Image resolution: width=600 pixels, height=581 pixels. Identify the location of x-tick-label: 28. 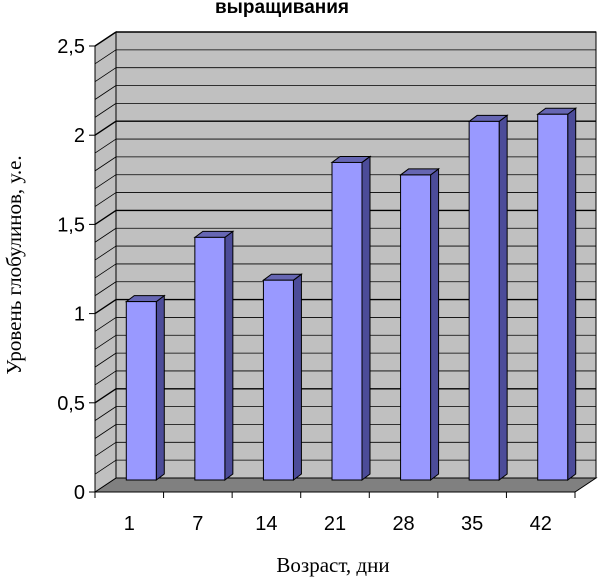
(403, 524).